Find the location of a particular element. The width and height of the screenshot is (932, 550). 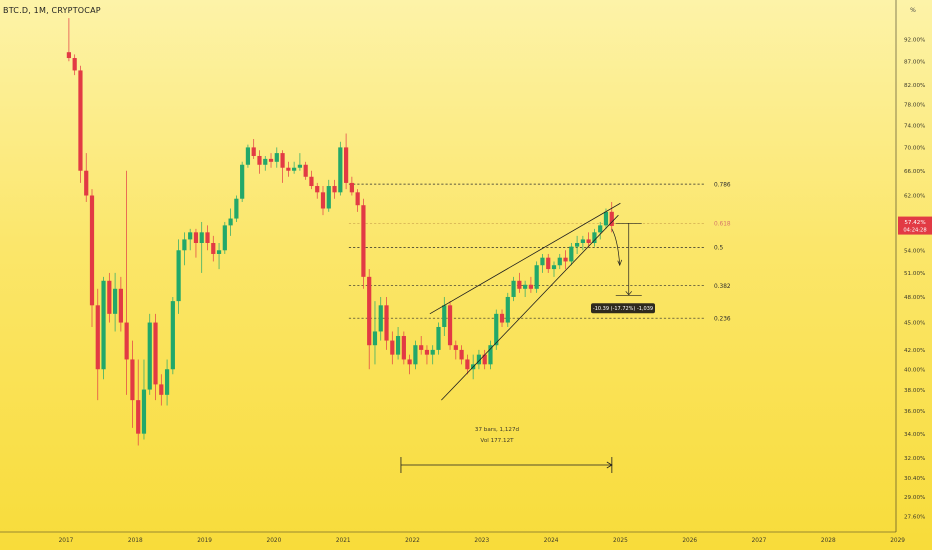

x-tick-label: 2019 is located at coordinates (204, 541).